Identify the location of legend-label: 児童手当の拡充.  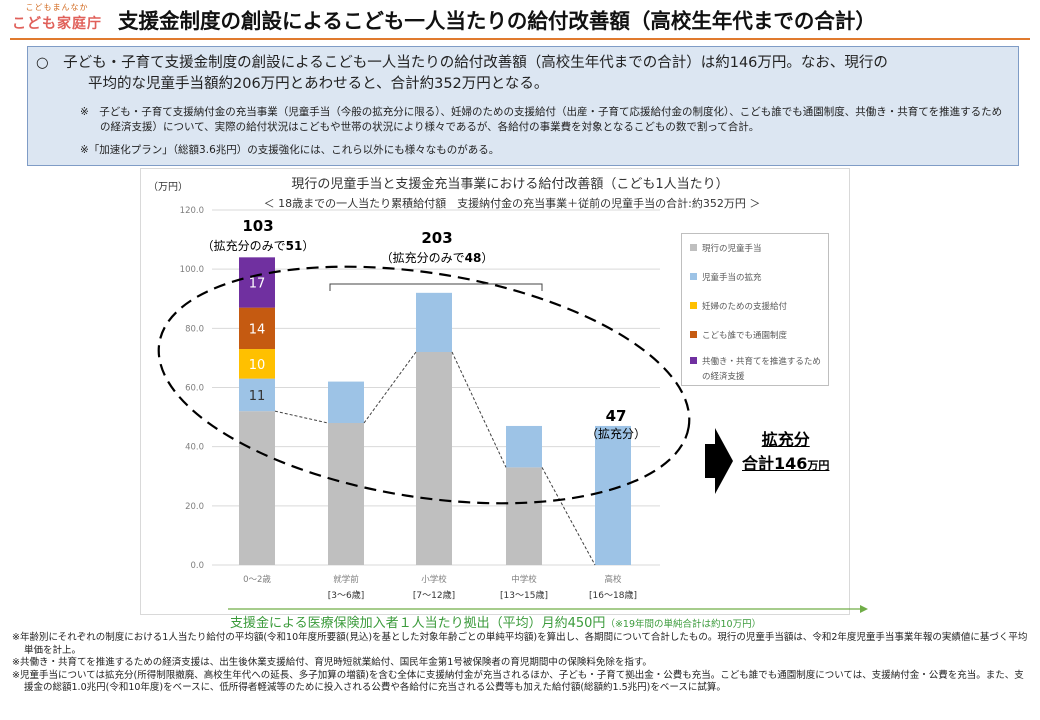
(732, 278).